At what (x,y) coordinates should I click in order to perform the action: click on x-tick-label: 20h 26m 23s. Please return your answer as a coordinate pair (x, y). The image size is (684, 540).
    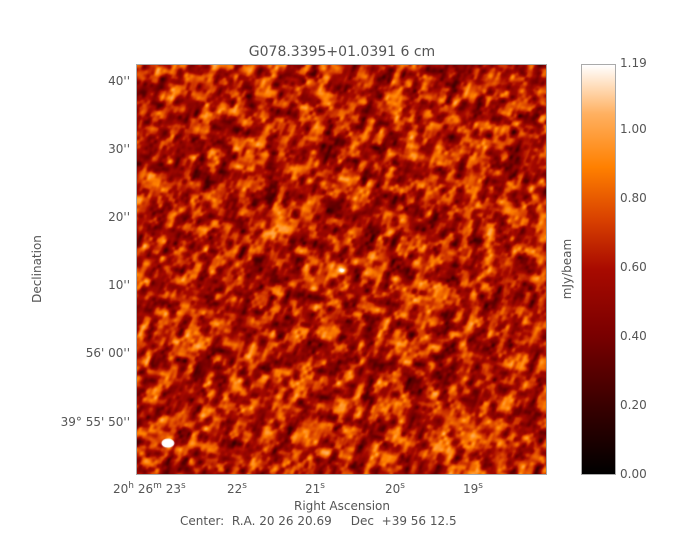
    Looking at the image, I should click on (149, 488).